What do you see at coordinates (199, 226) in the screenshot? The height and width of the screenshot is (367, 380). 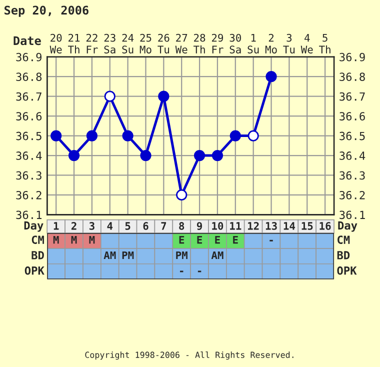 I see `x-tick-label: 9` at bounding box center [199, 226].